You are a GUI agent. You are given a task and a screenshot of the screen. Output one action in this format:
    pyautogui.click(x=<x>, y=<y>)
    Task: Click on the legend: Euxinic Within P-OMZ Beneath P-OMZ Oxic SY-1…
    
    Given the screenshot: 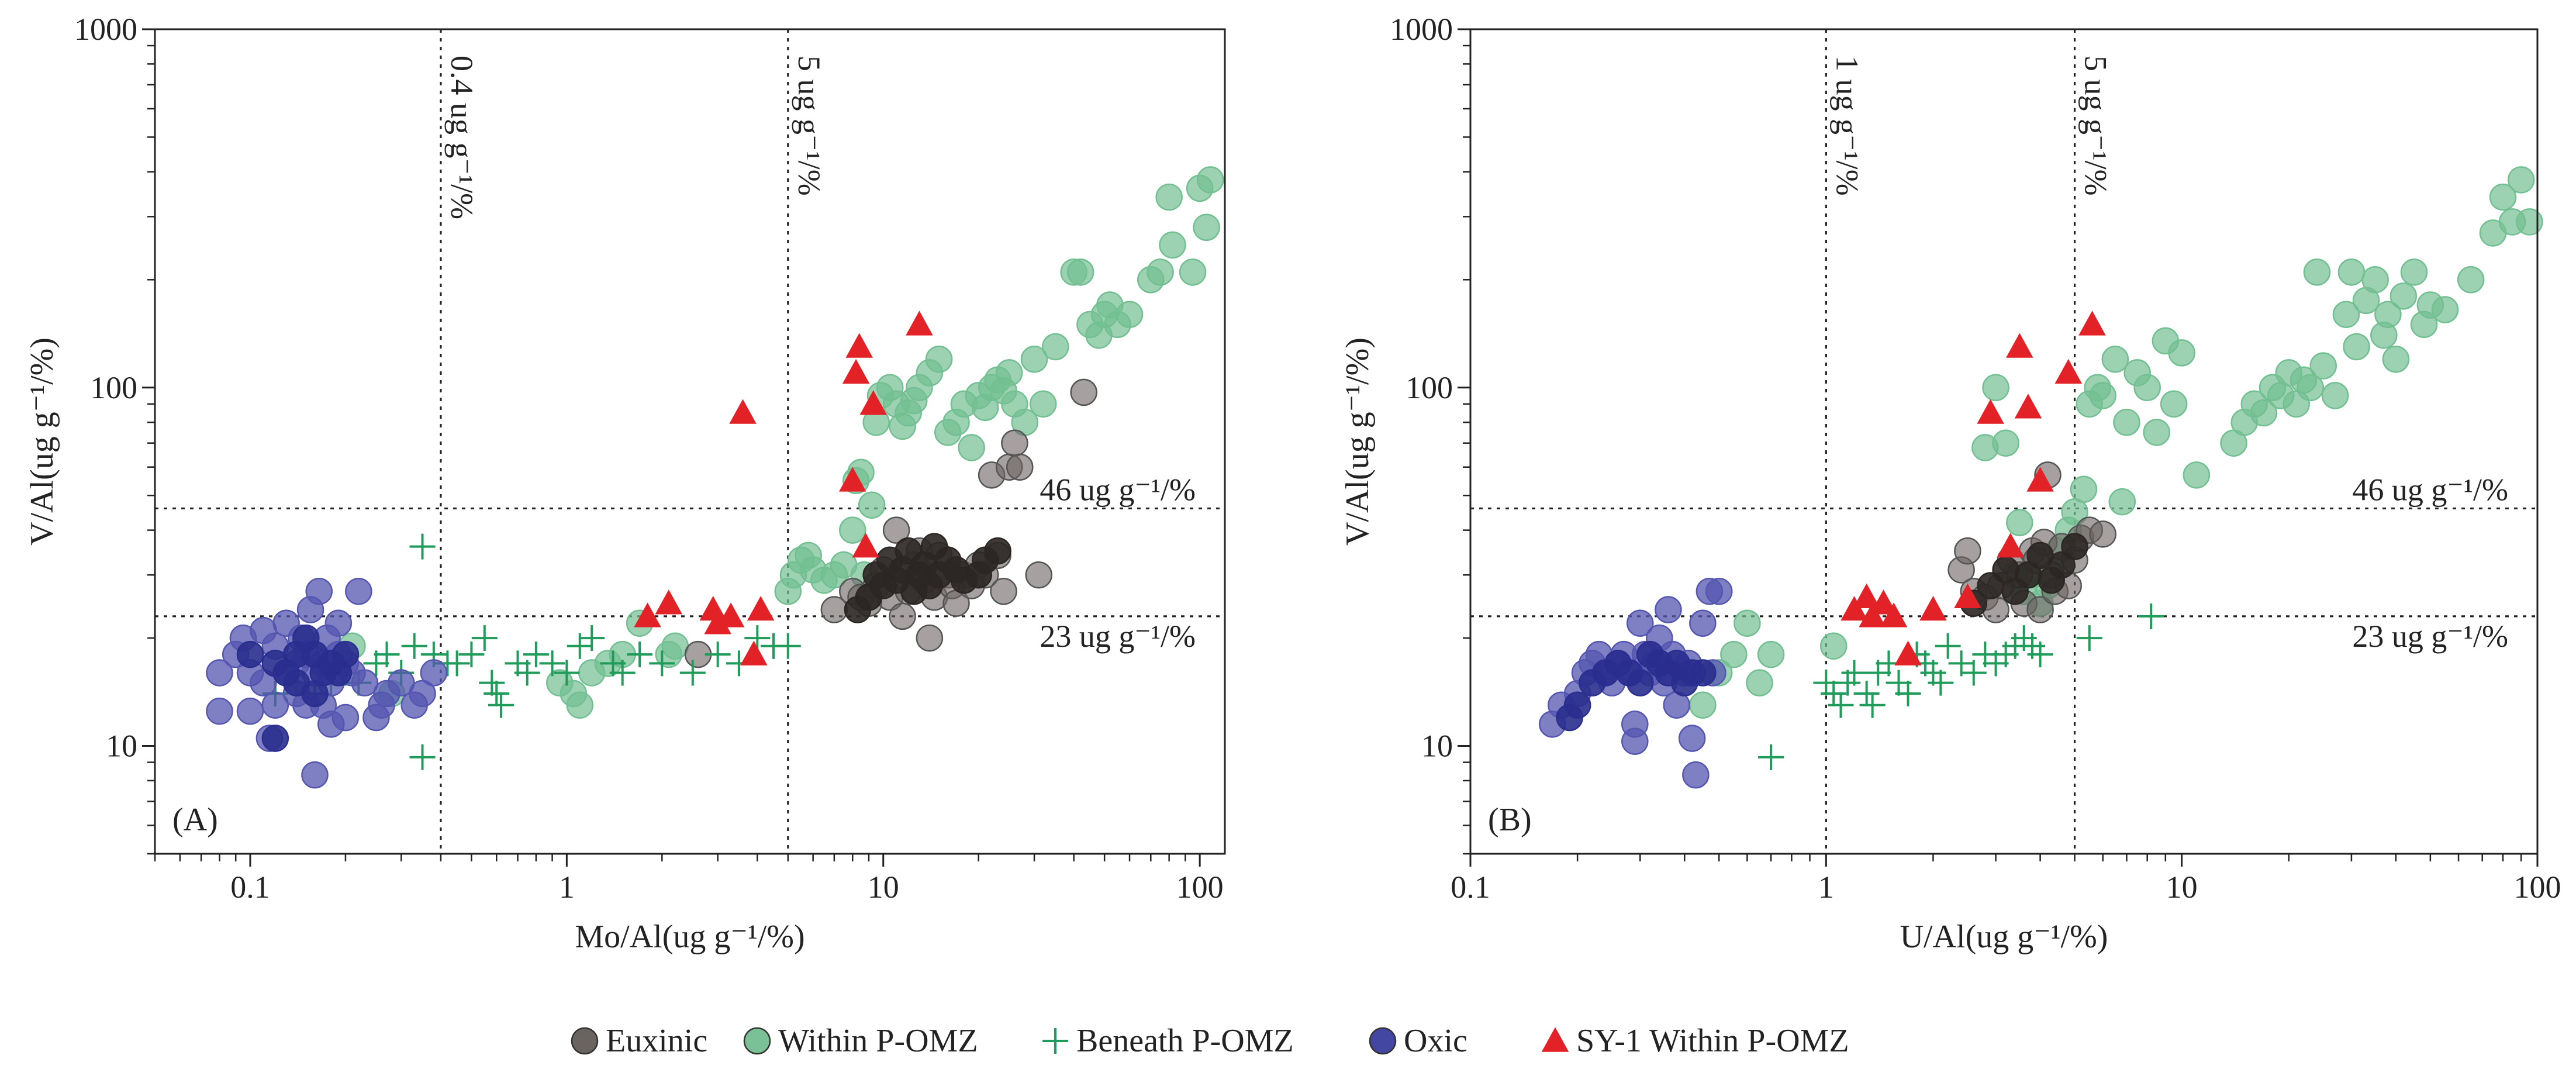 What is the action you would take?
    pyautogui.click(x=1210, y=1041)
    